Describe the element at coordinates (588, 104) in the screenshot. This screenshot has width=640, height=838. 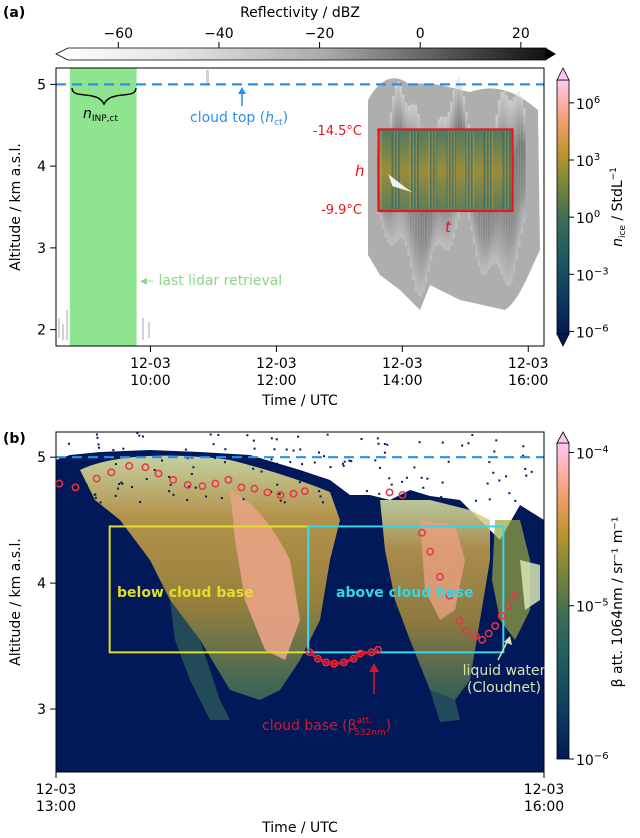
I see `cb-tick-label: 10⁶` at that location.